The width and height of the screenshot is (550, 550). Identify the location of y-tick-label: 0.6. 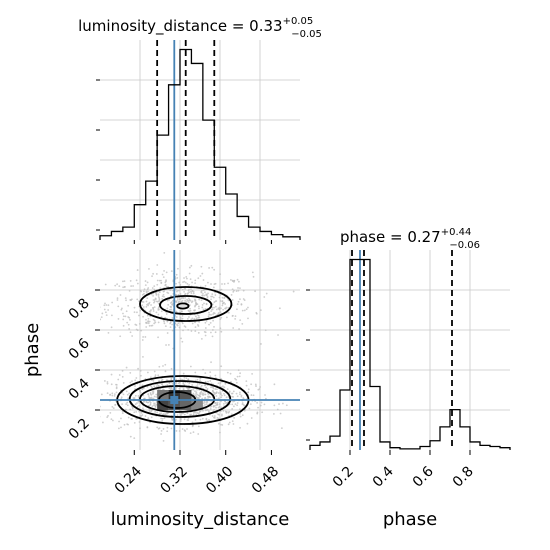
(79, 348).